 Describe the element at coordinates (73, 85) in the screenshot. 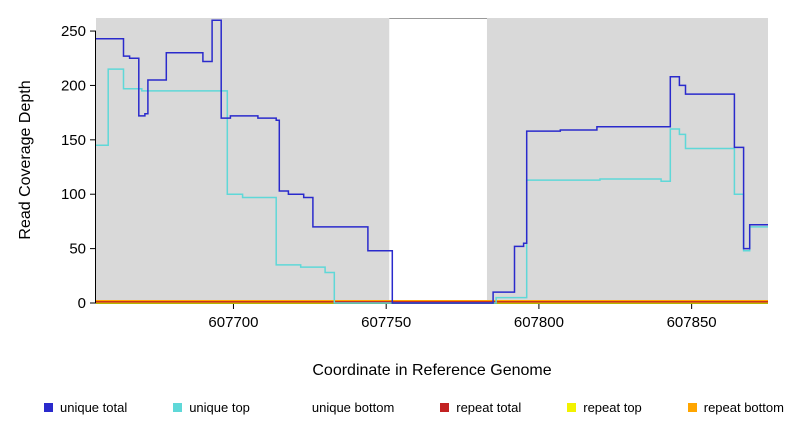

I see `y-tick-label: 200` at that location.